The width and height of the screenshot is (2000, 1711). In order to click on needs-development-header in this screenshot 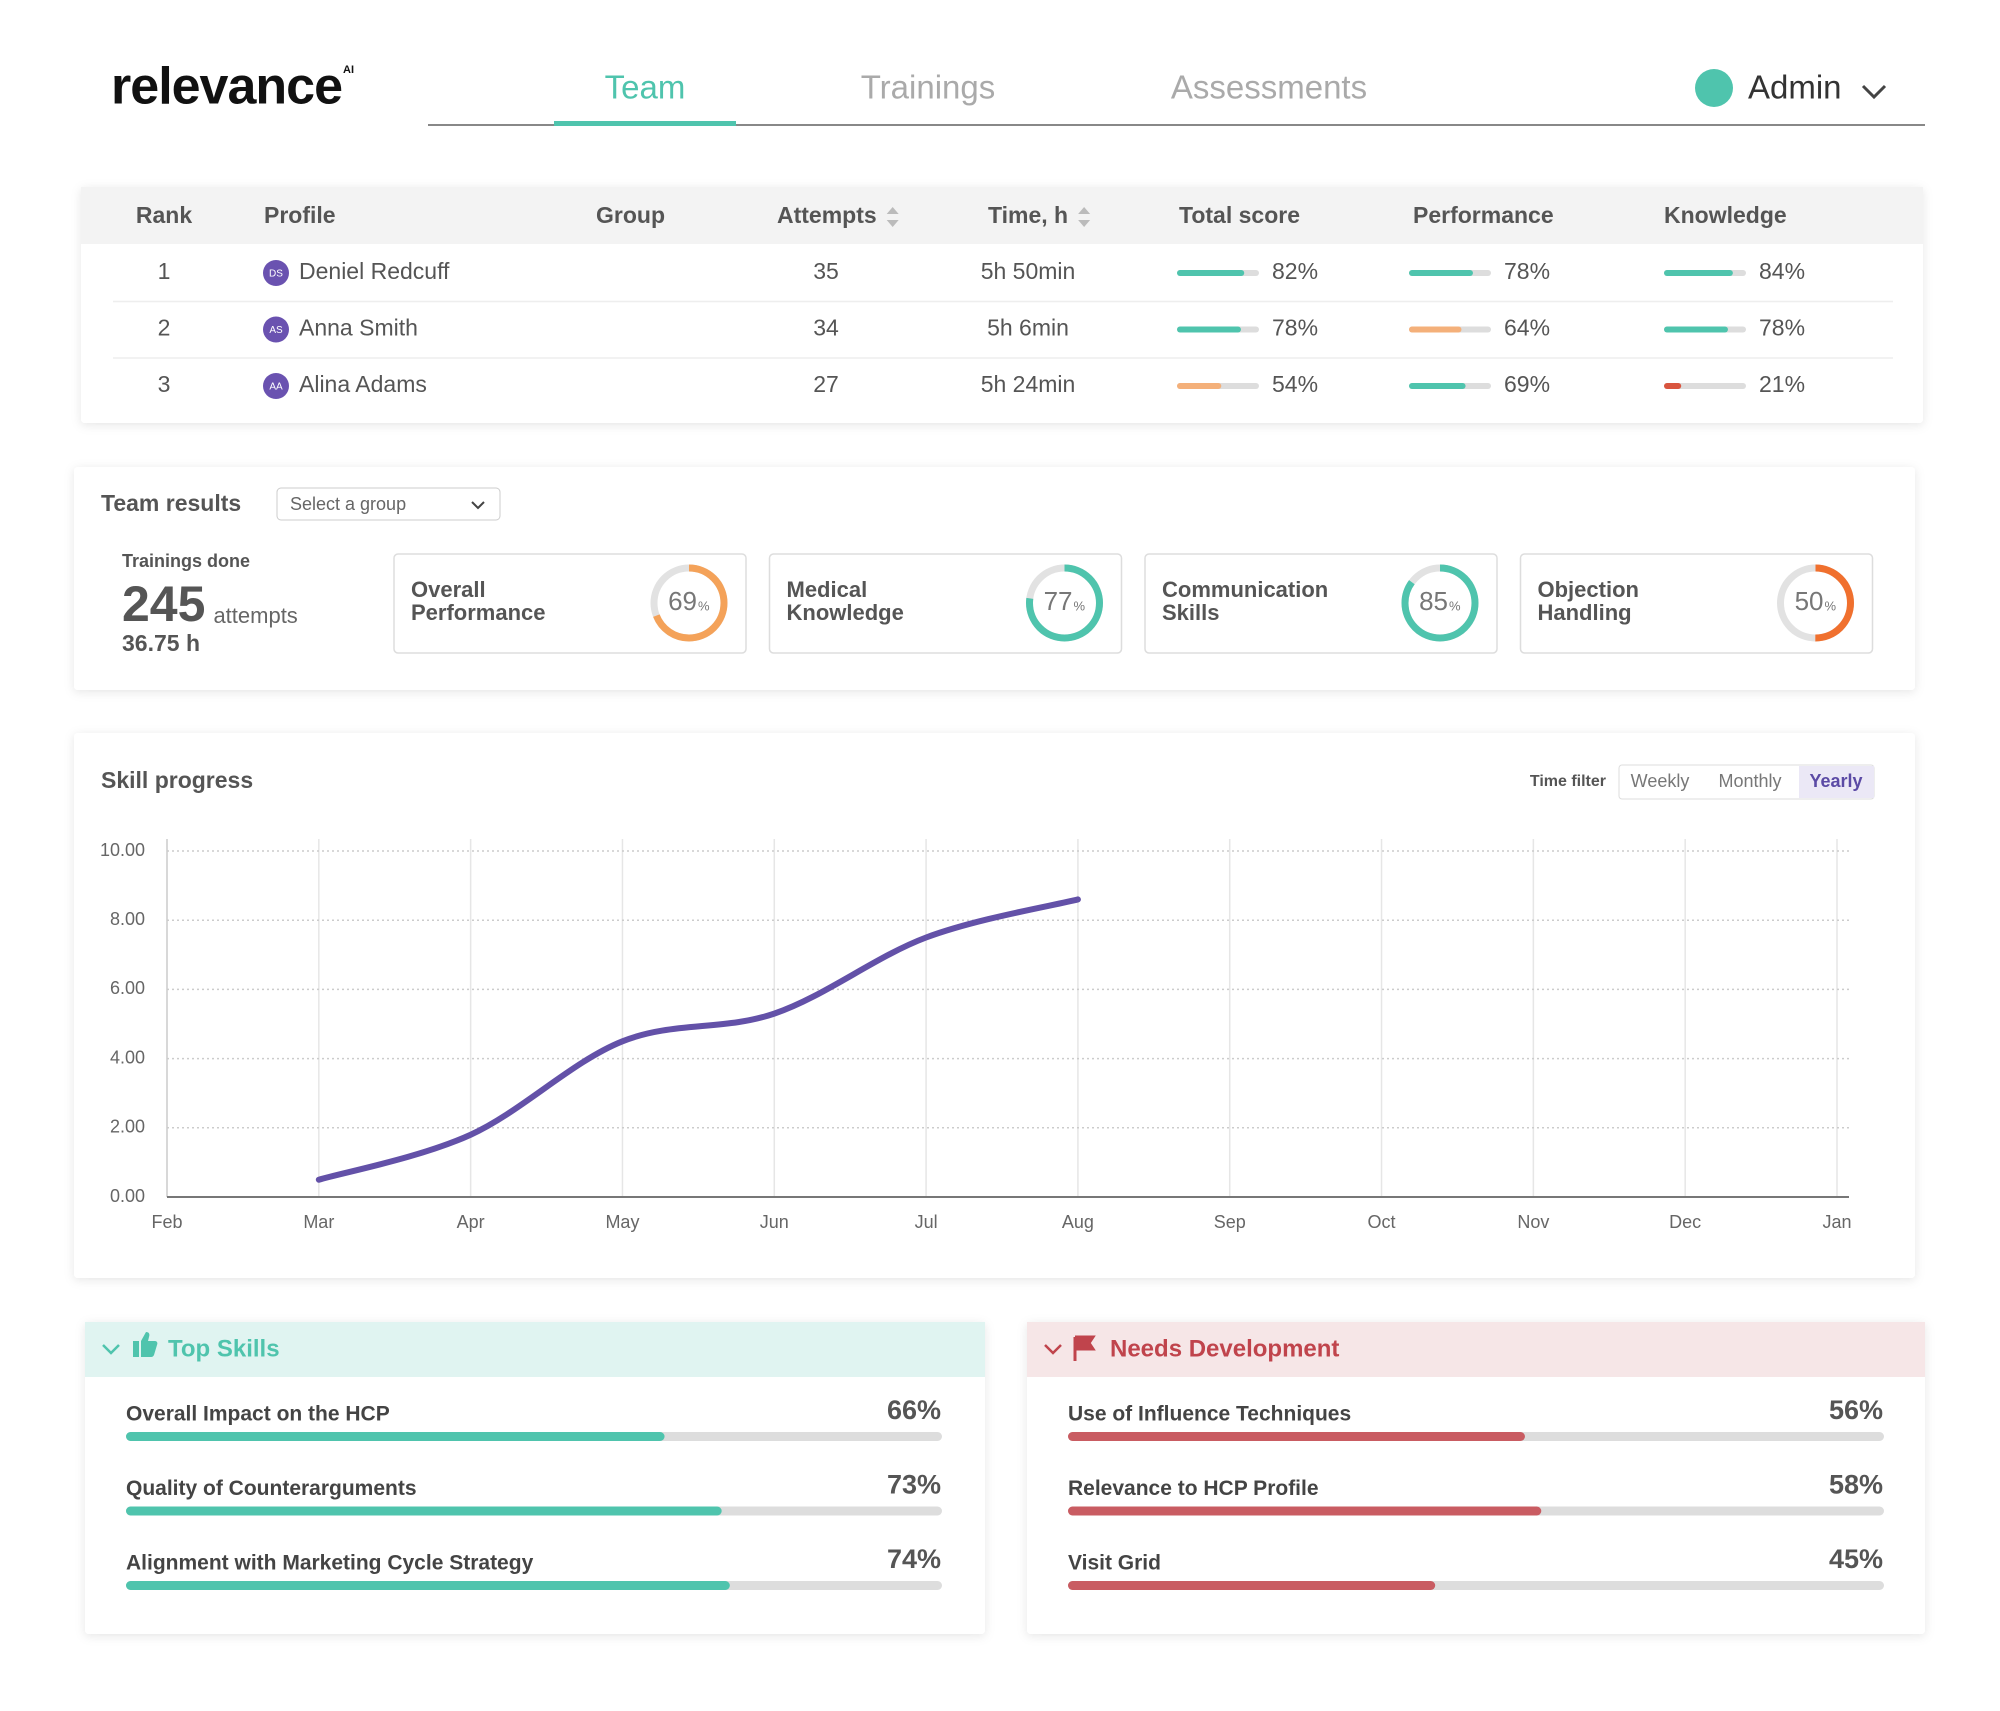, I will do `click(1476, 1349)`.